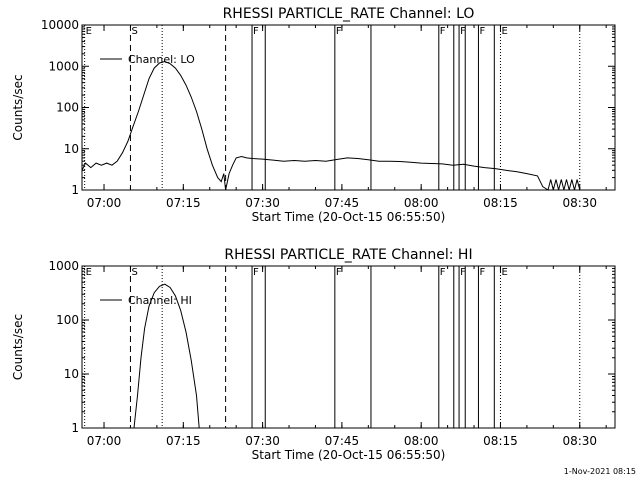 This screenshot has width=640, height=480. Describe the element at coordinates (60, 25) in the screenshot. I see `y-tick-label: 10000` at that location.